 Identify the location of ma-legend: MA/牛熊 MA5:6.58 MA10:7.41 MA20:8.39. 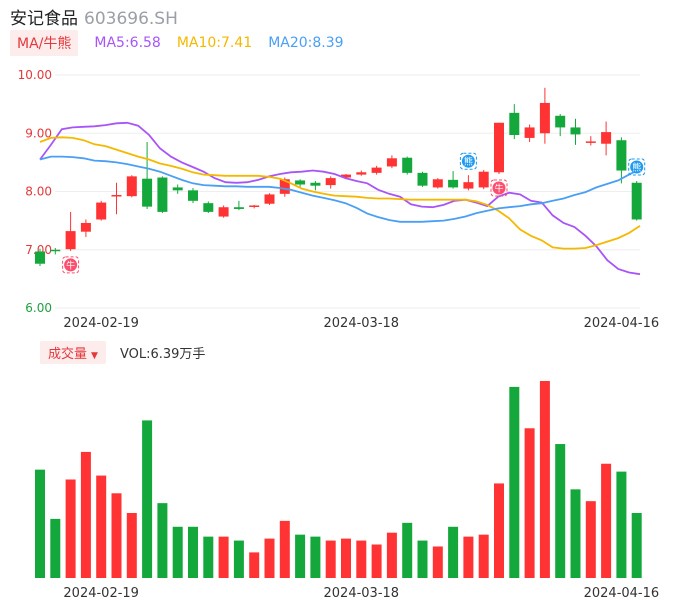
(177, 43).